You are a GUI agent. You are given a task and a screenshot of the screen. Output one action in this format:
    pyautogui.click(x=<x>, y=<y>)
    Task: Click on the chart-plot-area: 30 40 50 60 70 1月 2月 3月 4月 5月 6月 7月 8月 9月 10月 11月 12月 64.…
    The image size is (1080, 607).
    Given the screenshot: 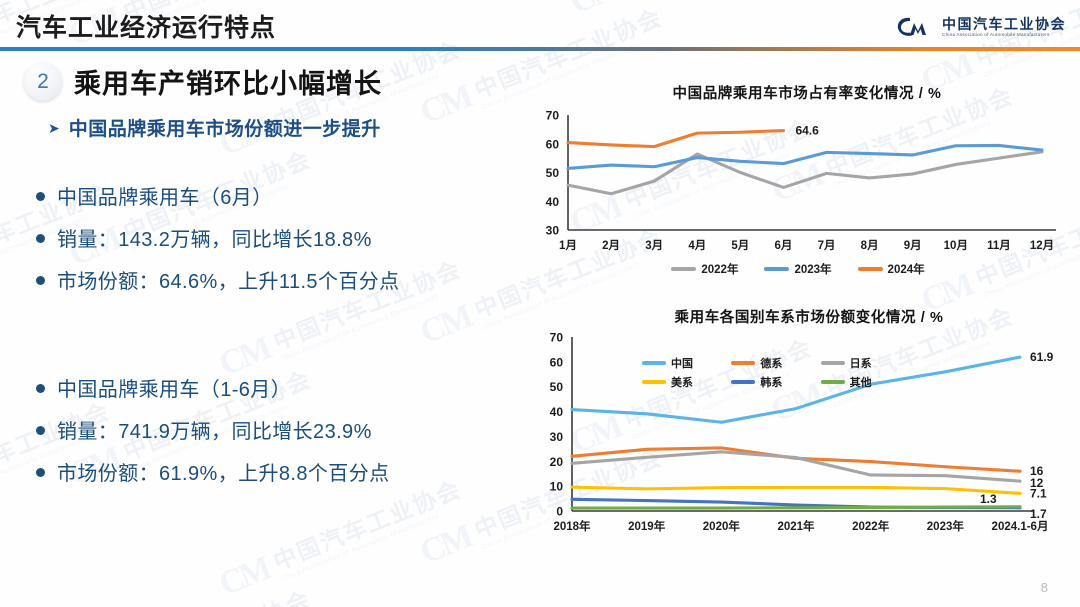 What is the action you would take?
    pyautogui.click(x=798, y=182)
    